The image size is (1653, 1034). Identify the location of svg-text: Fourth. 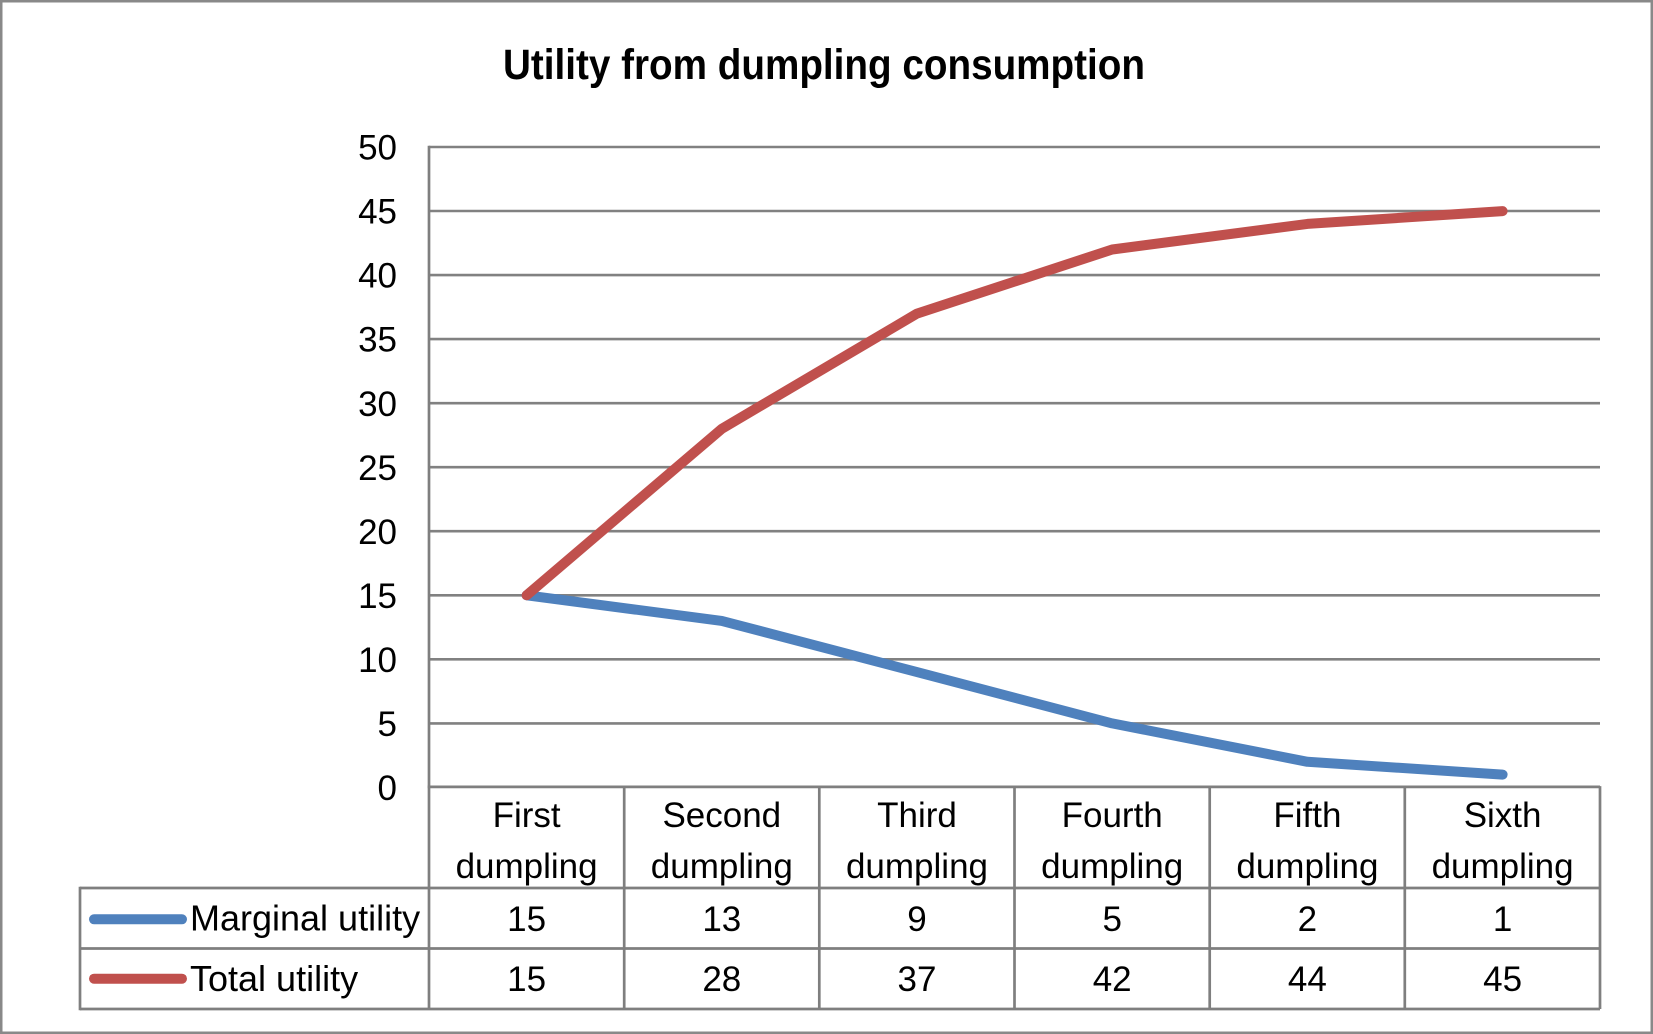
(1112, 815).